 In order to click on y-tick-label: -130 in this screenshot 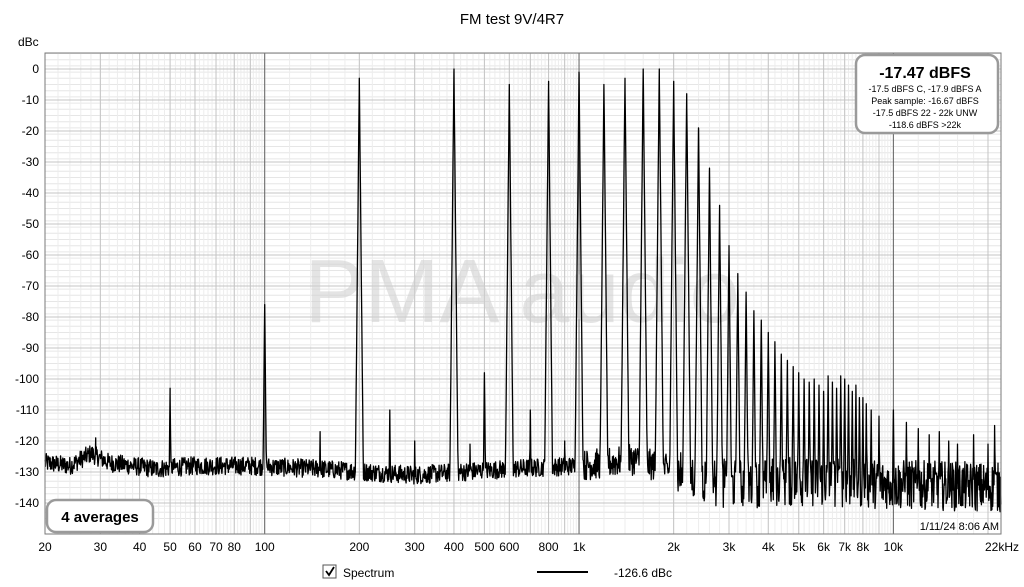, I will do `click(27, 472)`.